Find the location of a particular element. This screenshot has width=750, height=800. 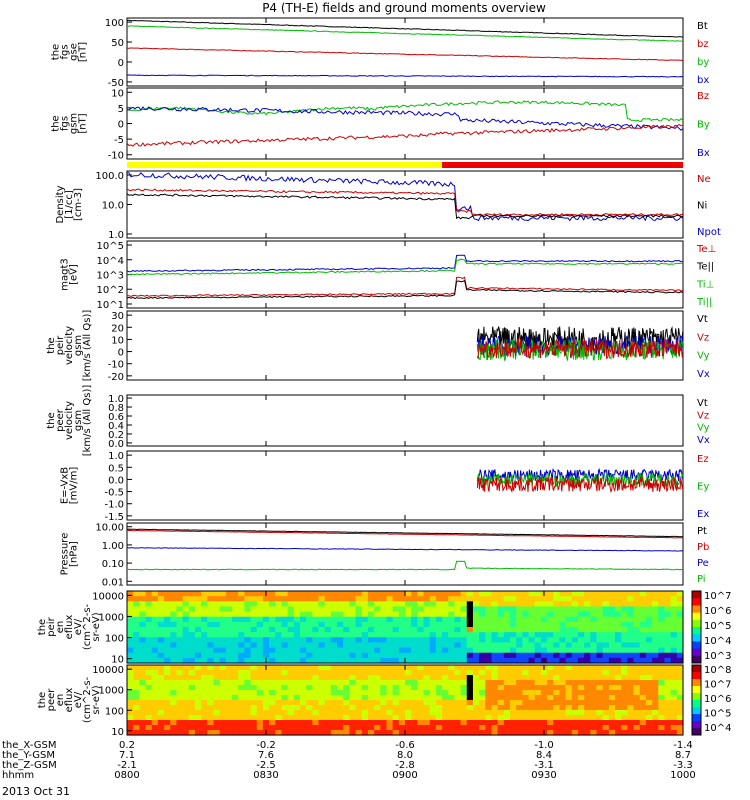

panel1-ytick-label: 5 is located at coordinates (121, 109).